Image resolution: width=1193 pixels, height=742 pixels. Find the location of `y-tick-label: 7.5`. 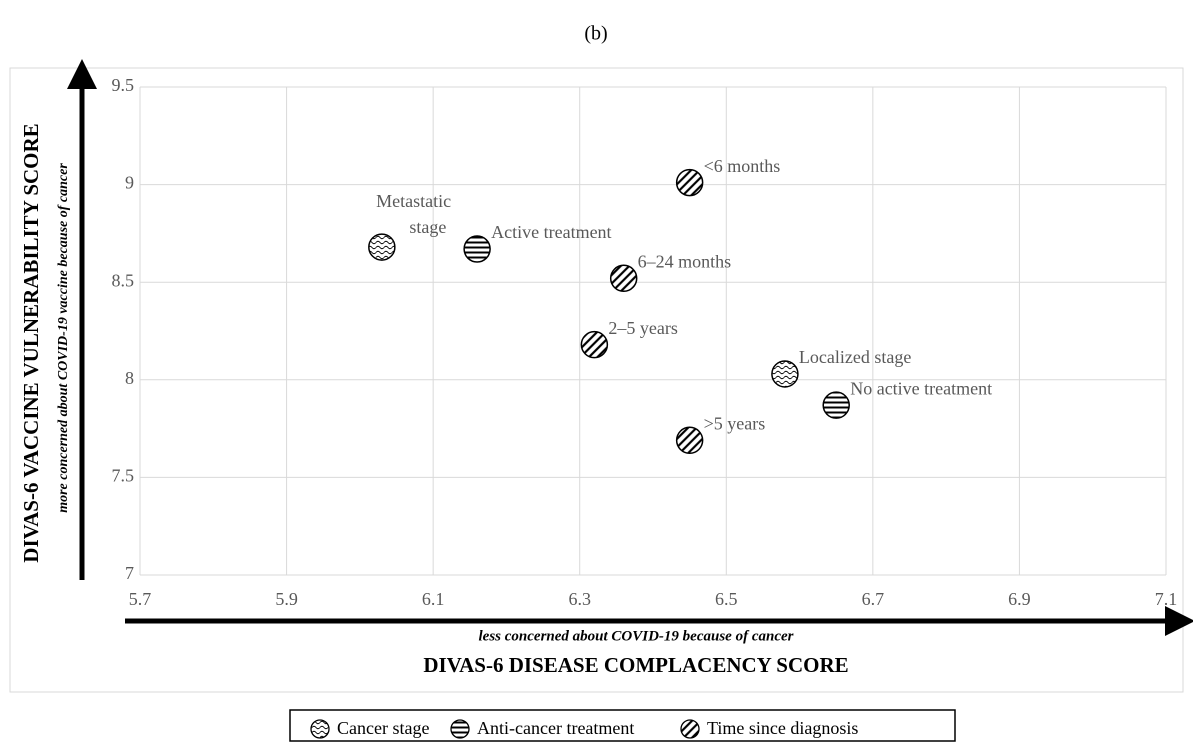

y-tick-label: 7.5 is located at coordinates (123, 476).